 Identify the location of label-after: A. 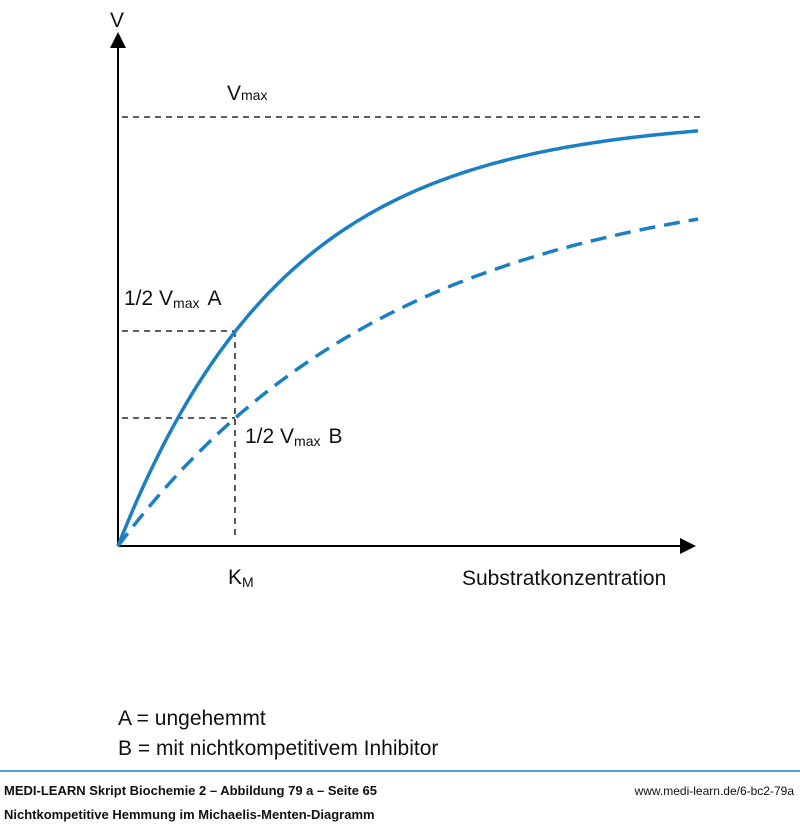
(215, 298).